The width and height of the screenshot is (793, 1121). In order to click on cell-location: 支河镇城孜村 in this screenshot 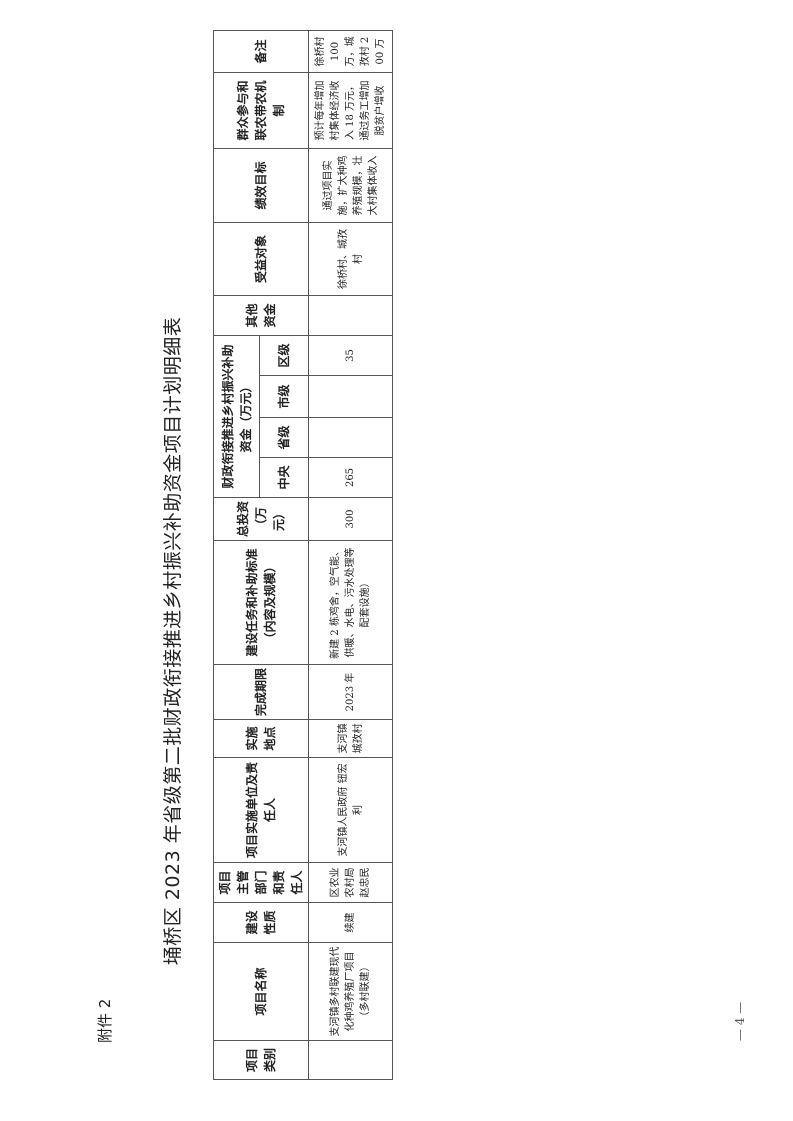, I will do `click(350, 738)`.